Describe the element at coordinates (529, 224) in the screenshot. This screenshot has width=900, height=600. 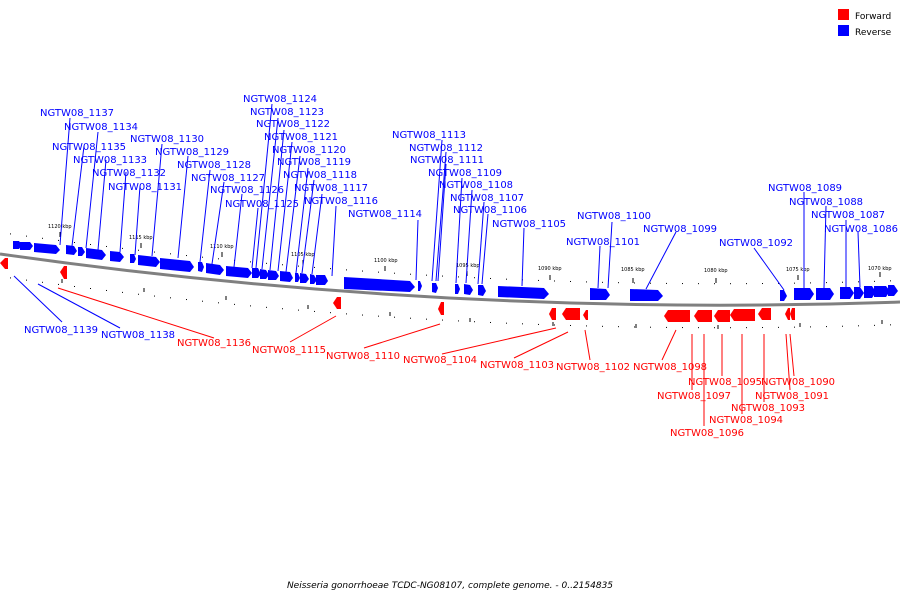
I see `gene-label: NGTW08_1105` at that location.